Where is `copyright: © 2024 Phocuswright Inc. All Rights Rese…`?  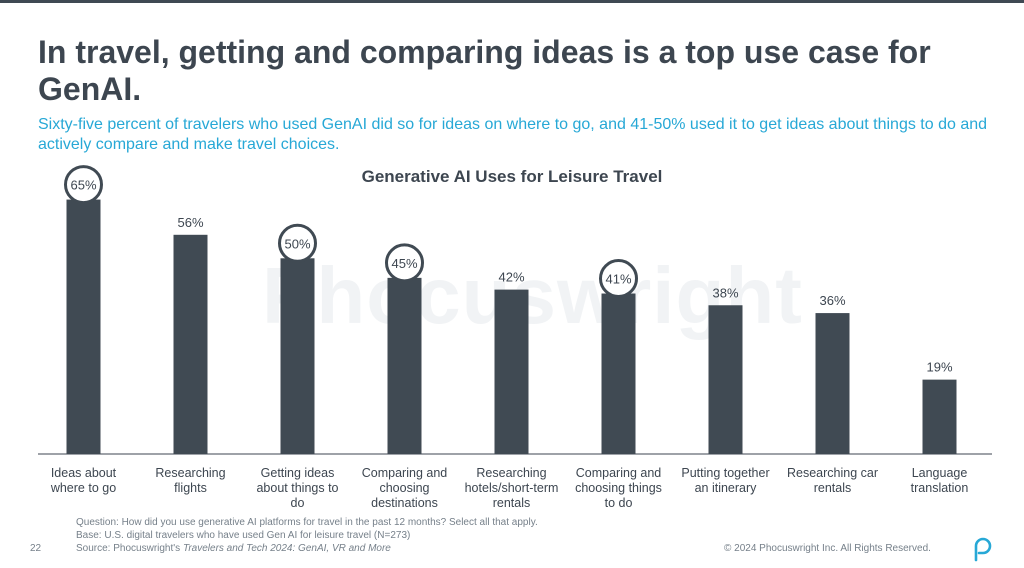 copyright: © 2024 Phocuswright Inc. All Rights Rese… is located at coordinates (827, 548).